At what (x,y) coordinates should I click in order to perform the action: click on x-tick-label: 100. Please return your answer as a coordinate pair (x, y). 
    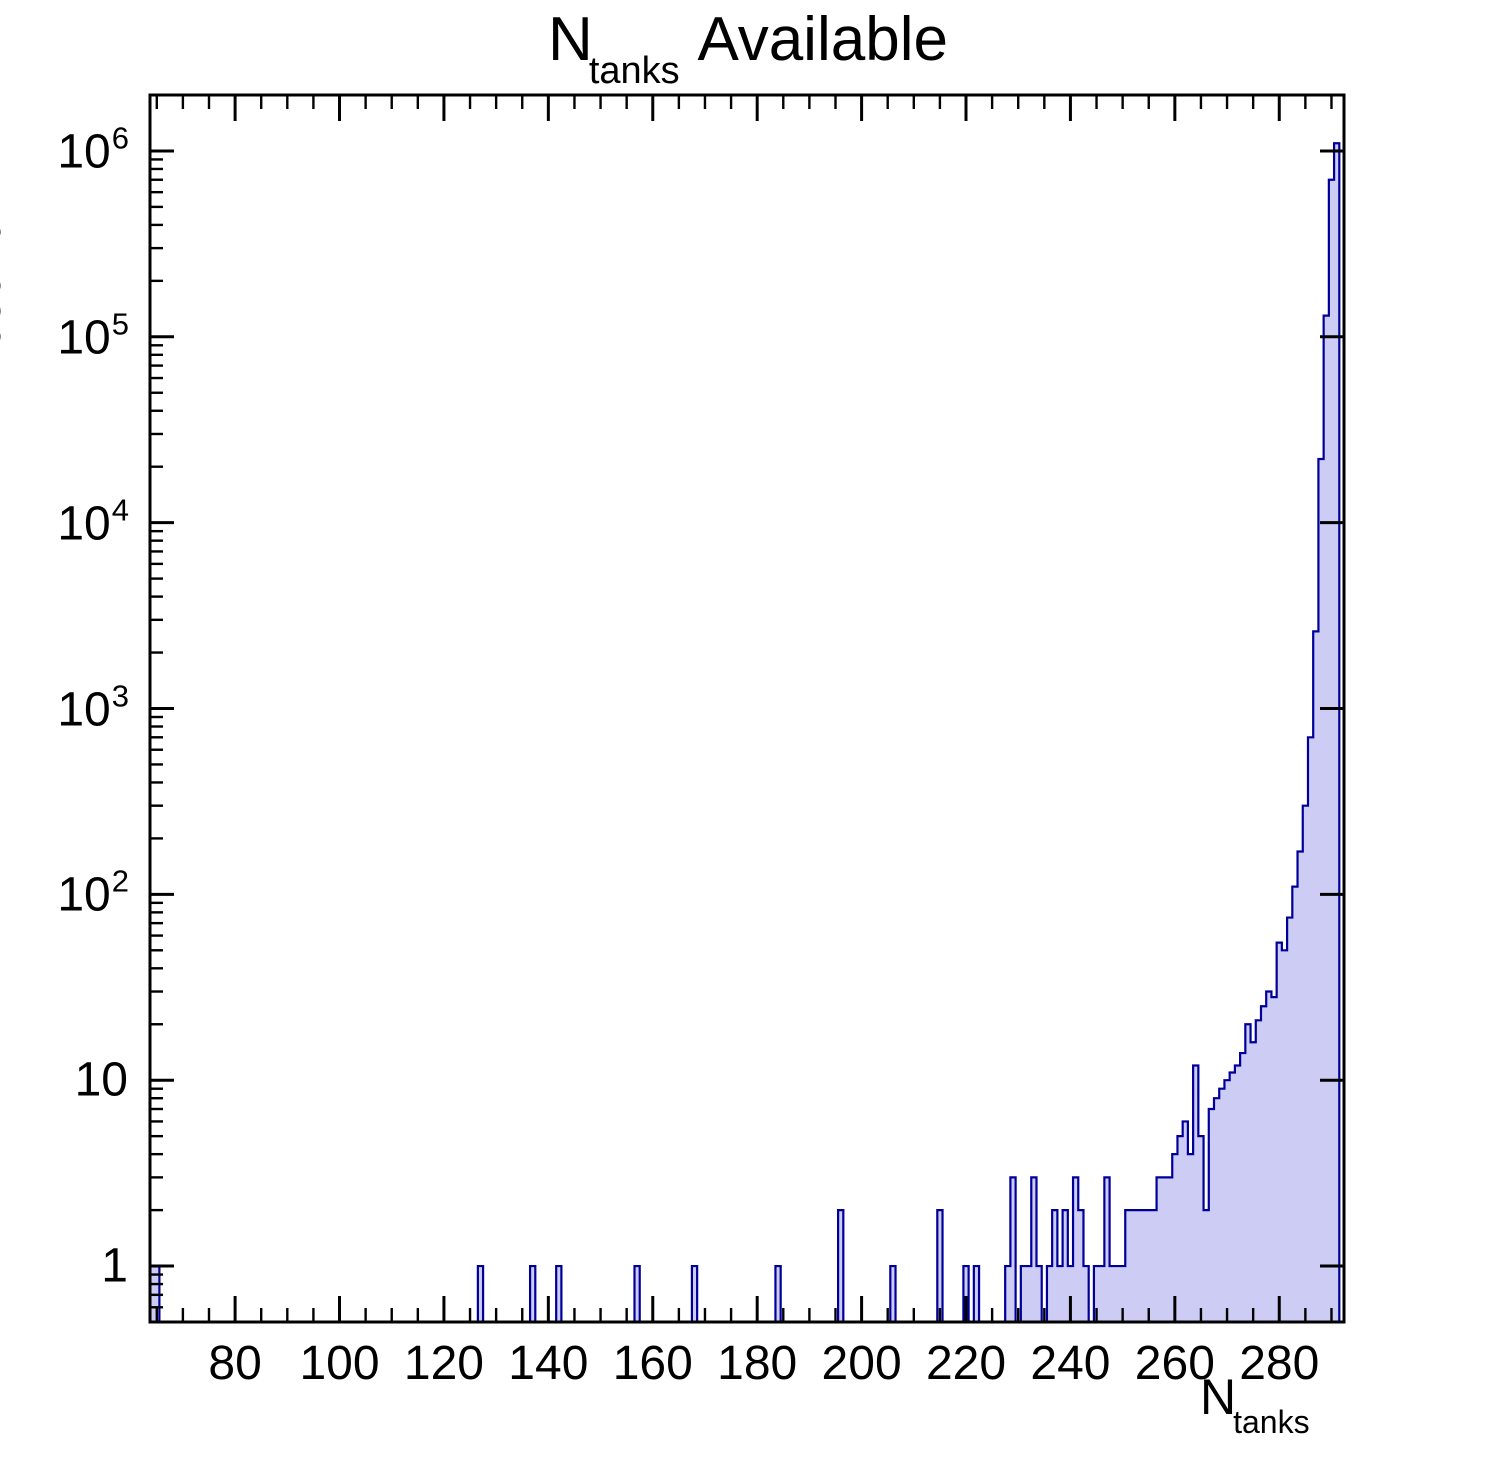
    Looking at the image, I should click on (339, 1363).